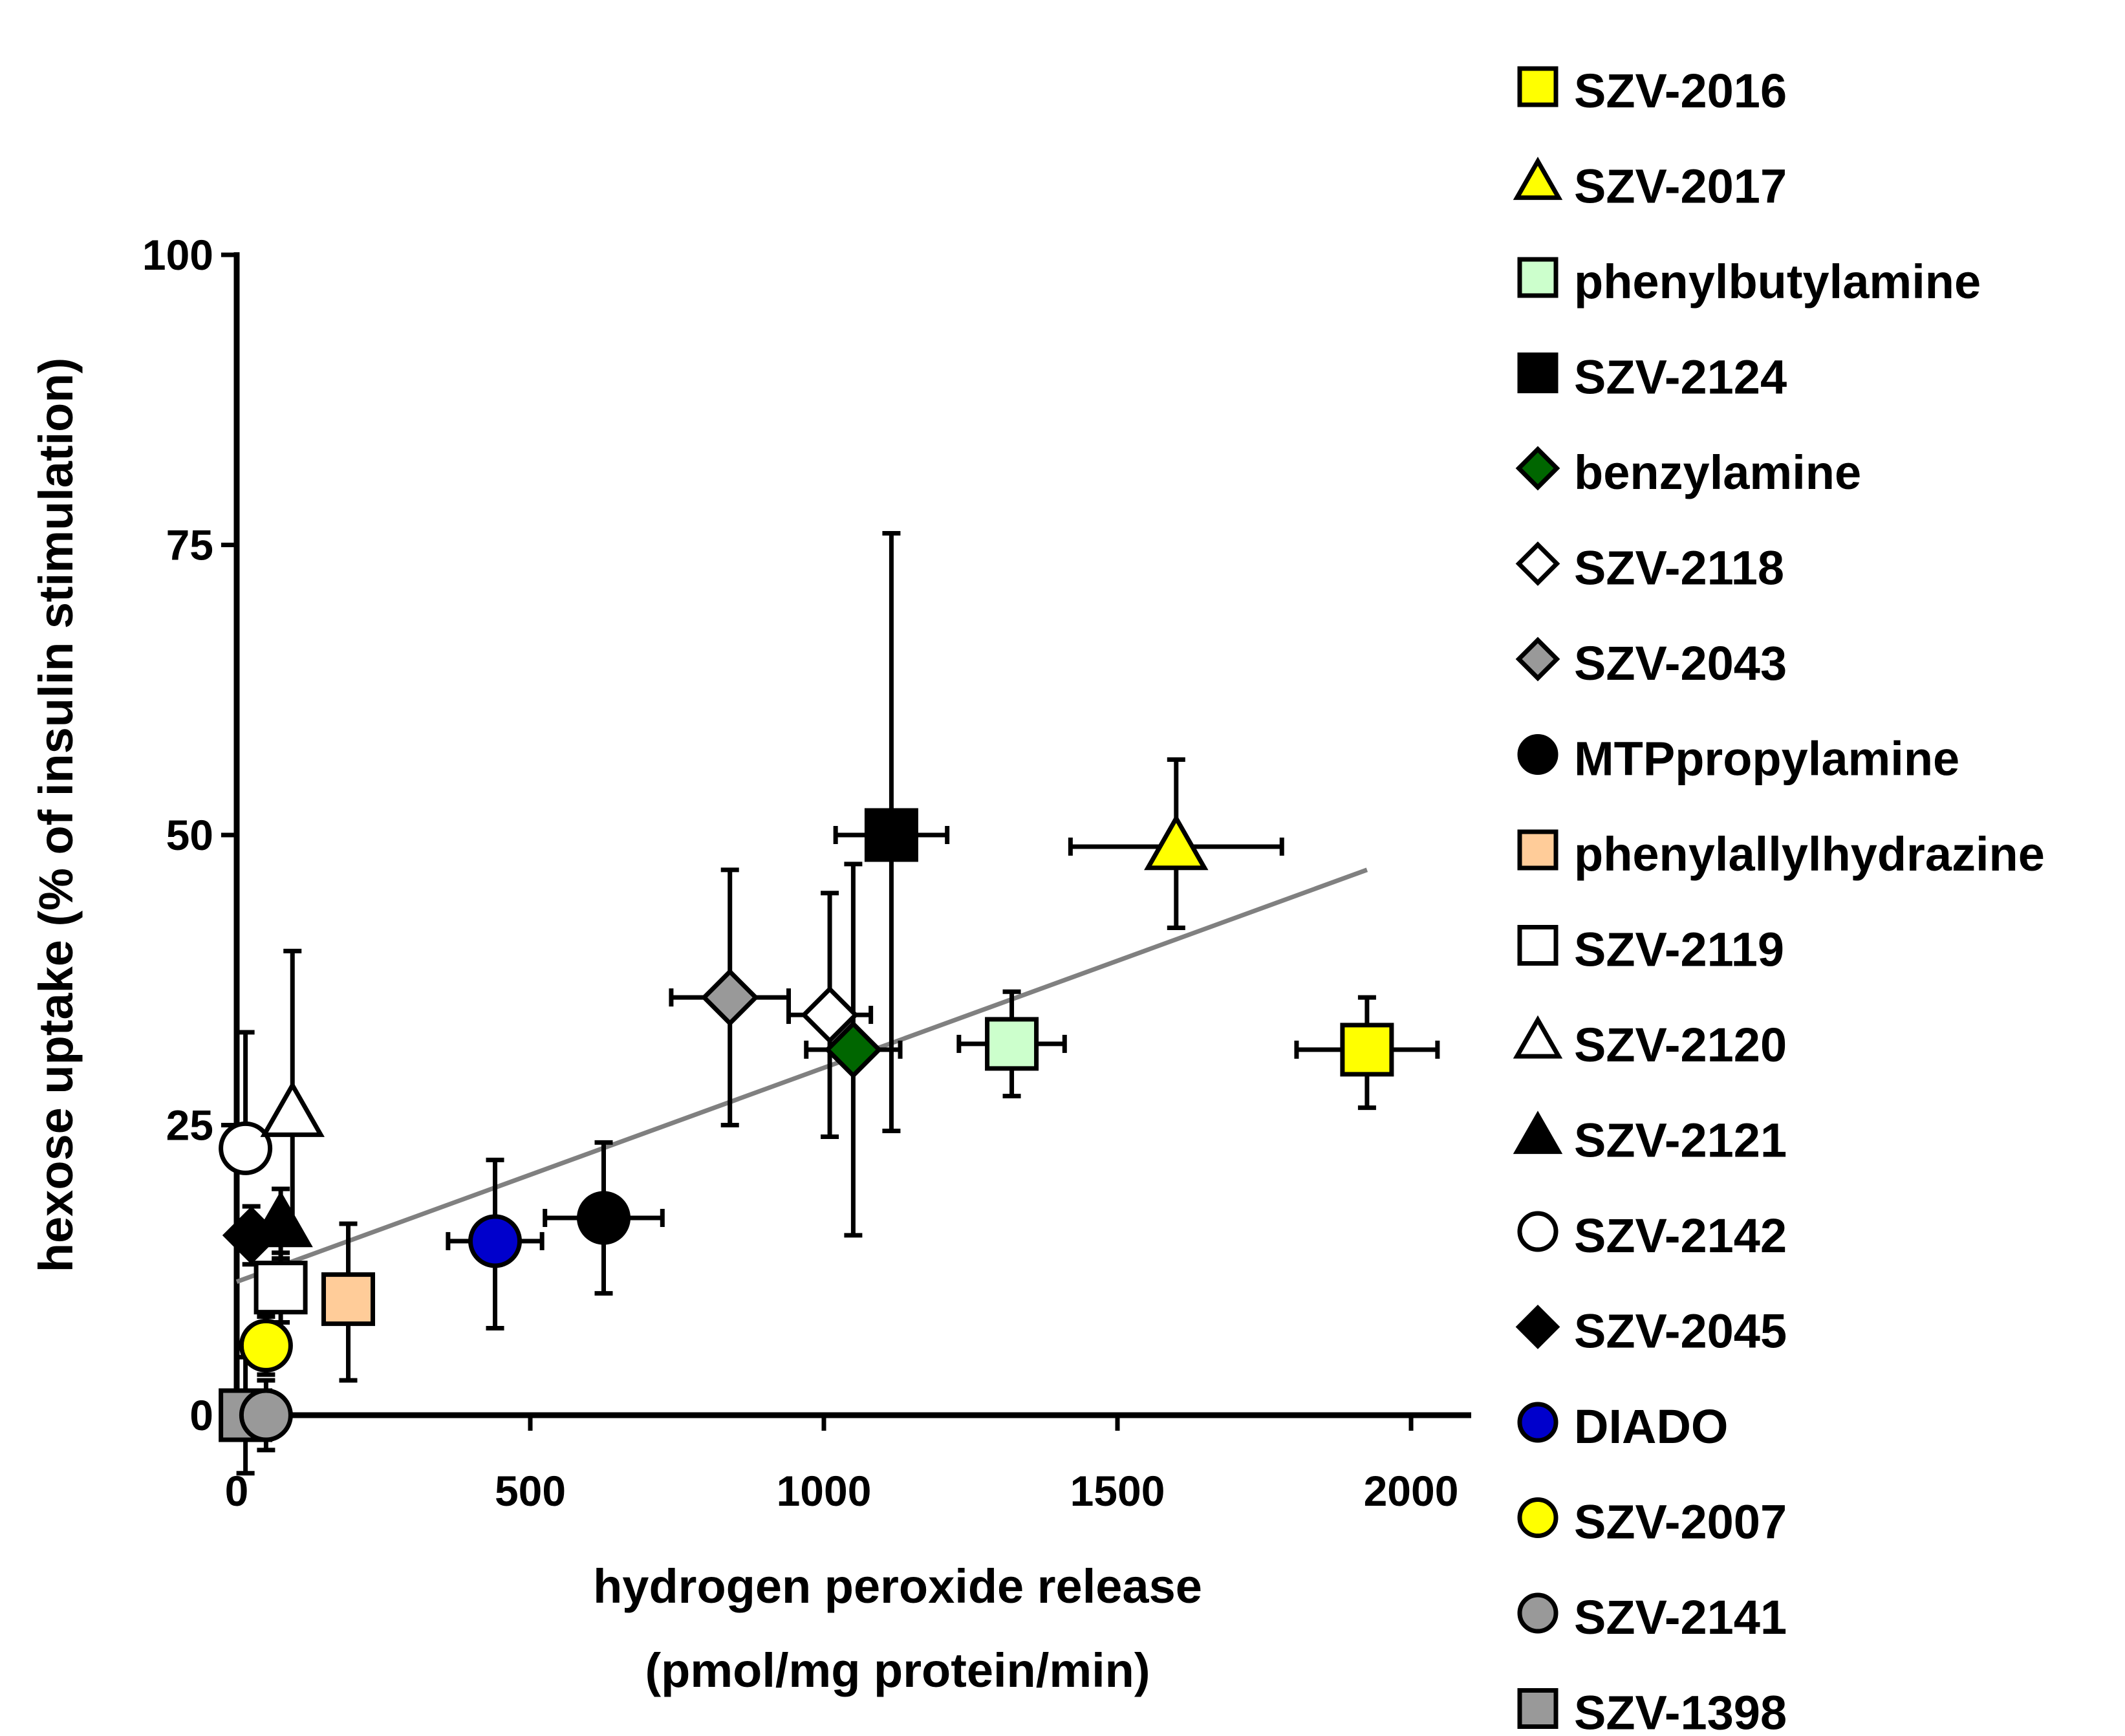  I want to click on legend-label-szv-2043: SZV-2043, so click(1680, 663).